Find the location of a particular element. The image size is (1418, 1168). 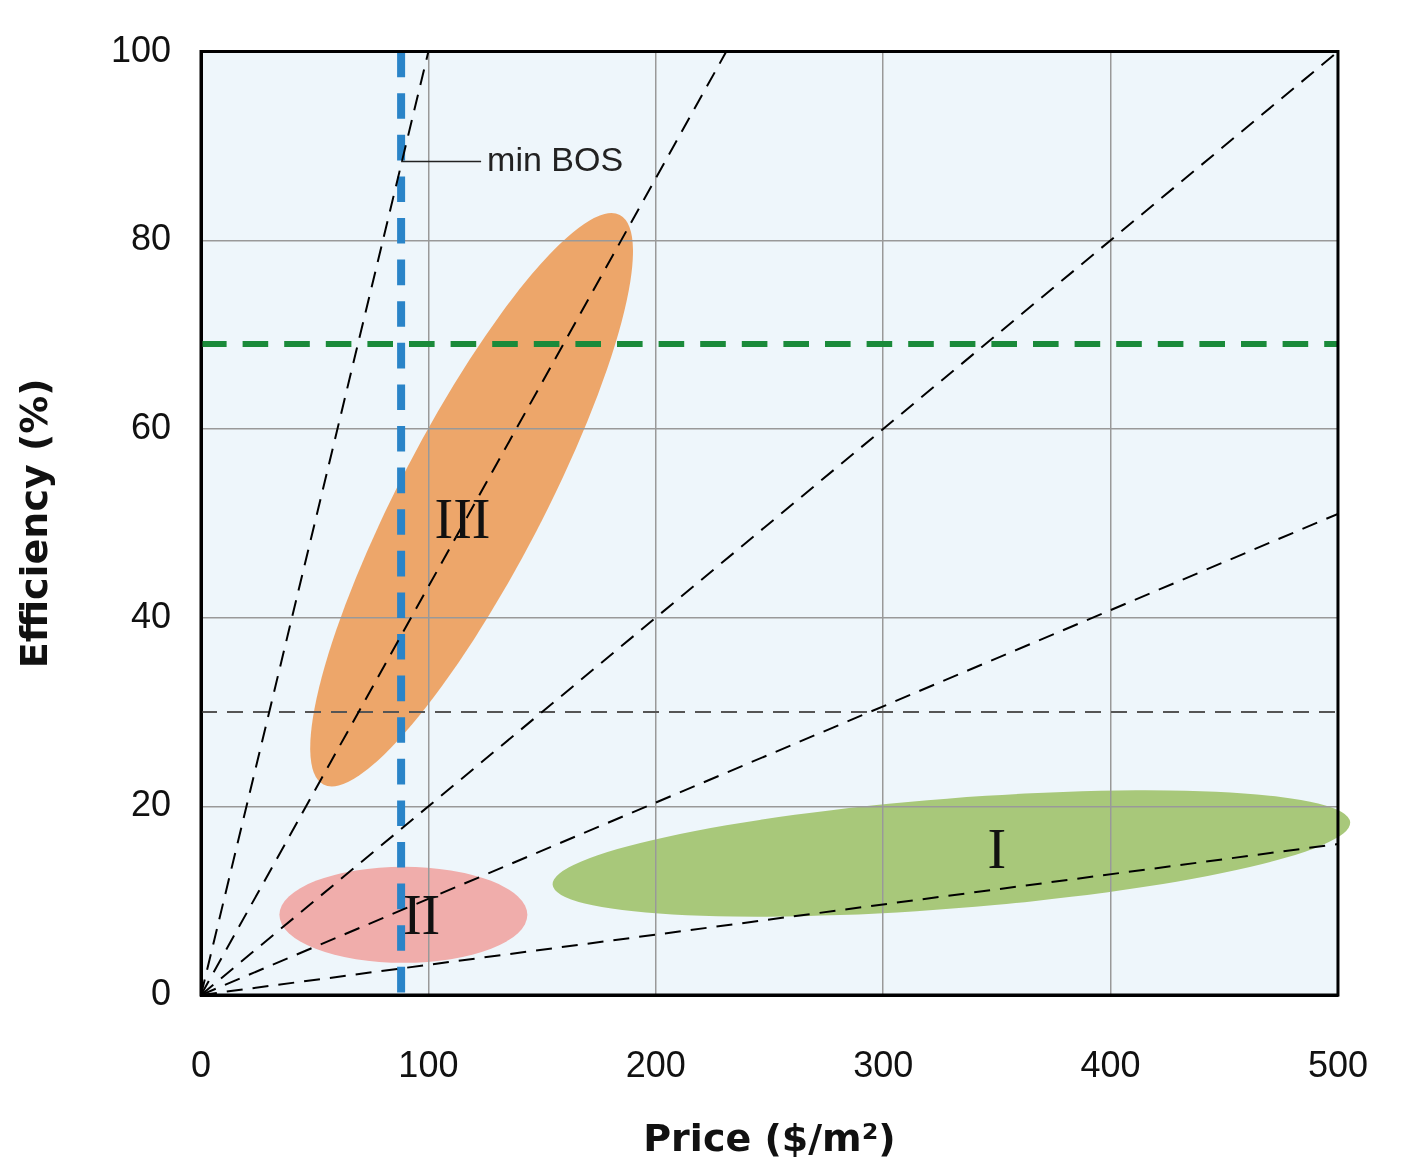

x-tick-label: 200 is located at coordinates (655, 1064).